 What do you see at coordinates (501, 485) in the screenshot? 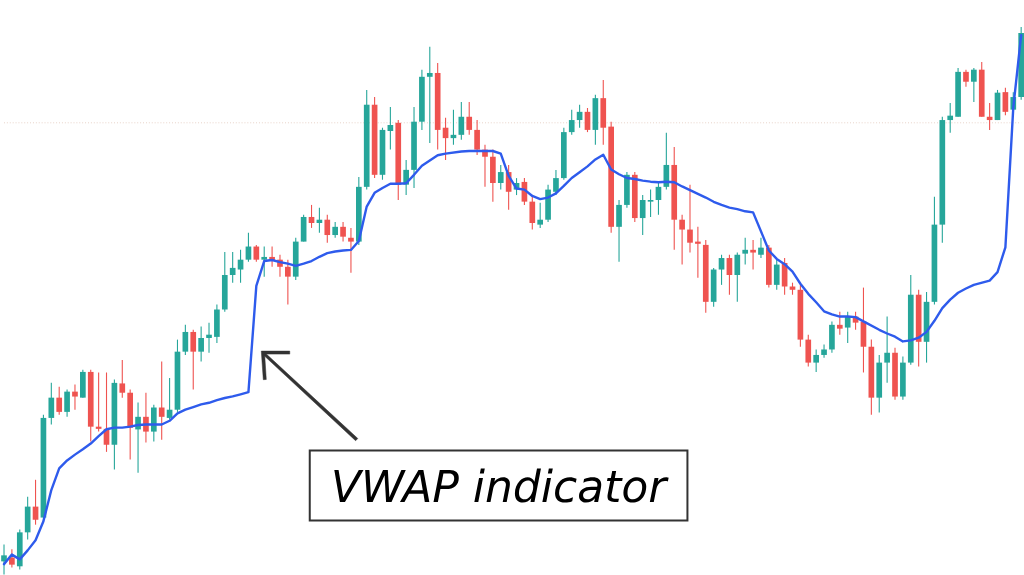
I see `annotation: VWAP indicator` at bounding box center [501, 485].